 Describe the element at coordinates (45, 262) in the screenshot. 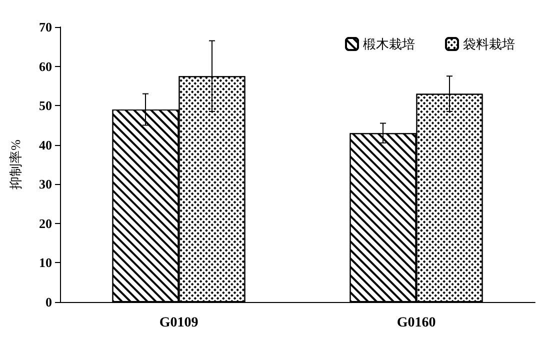

I see `y-tick-label: 10` at that location.